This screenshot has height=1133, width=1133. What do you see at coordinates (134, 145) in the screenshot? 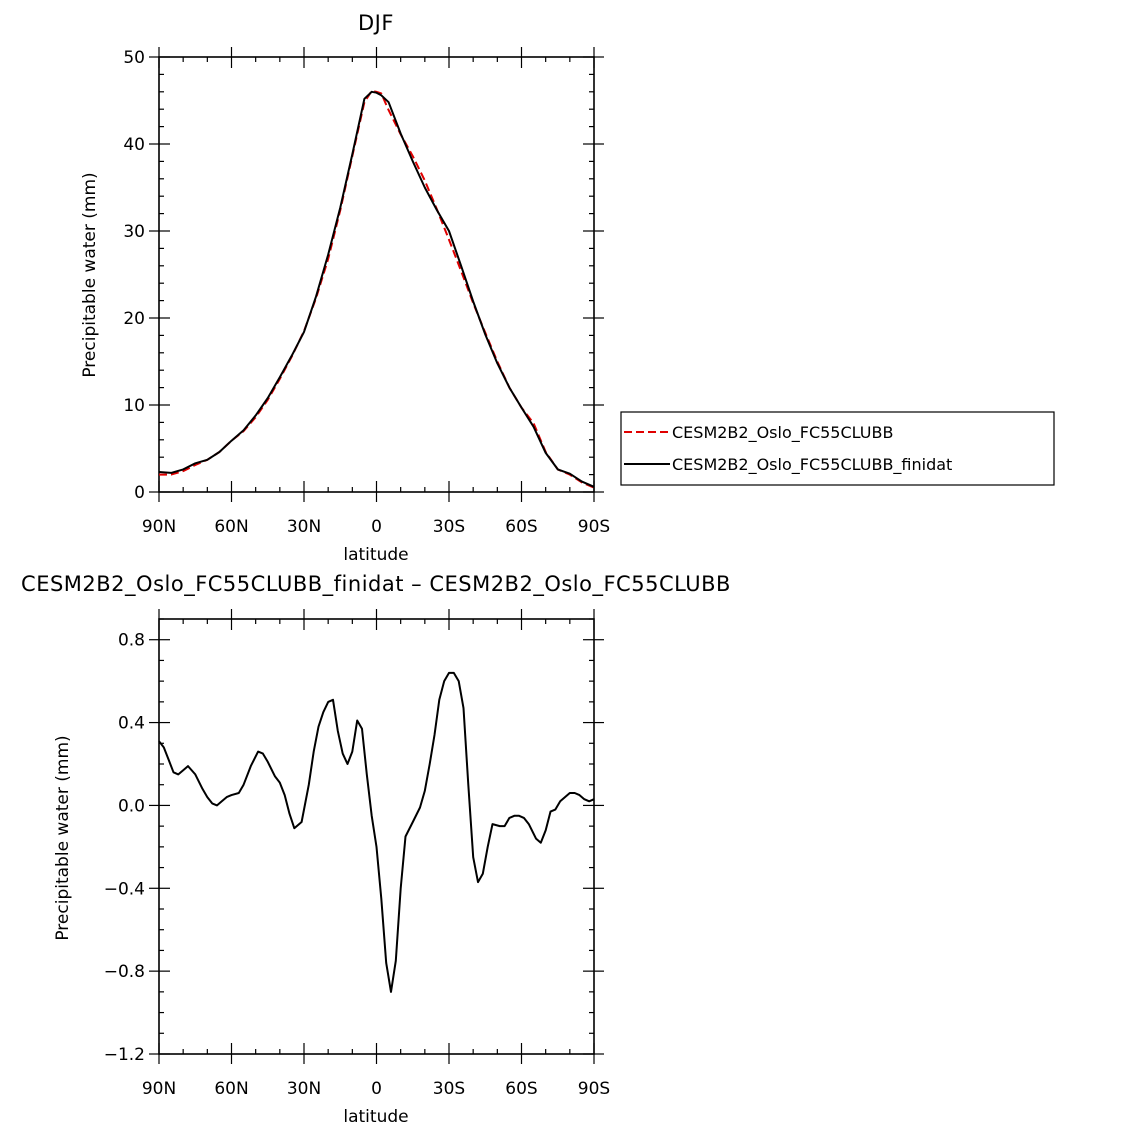
I see `y-tick-label: 40` at bounding box center [134, 145].